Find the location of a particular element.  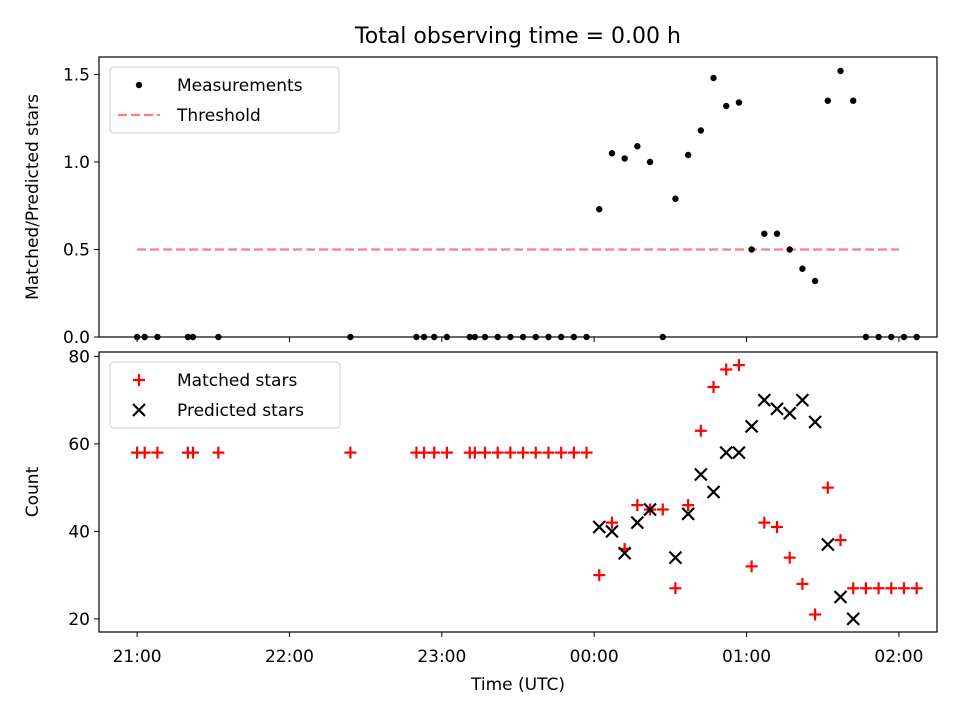

legend-label: Predicted stars is located at coordinates (240, 411).